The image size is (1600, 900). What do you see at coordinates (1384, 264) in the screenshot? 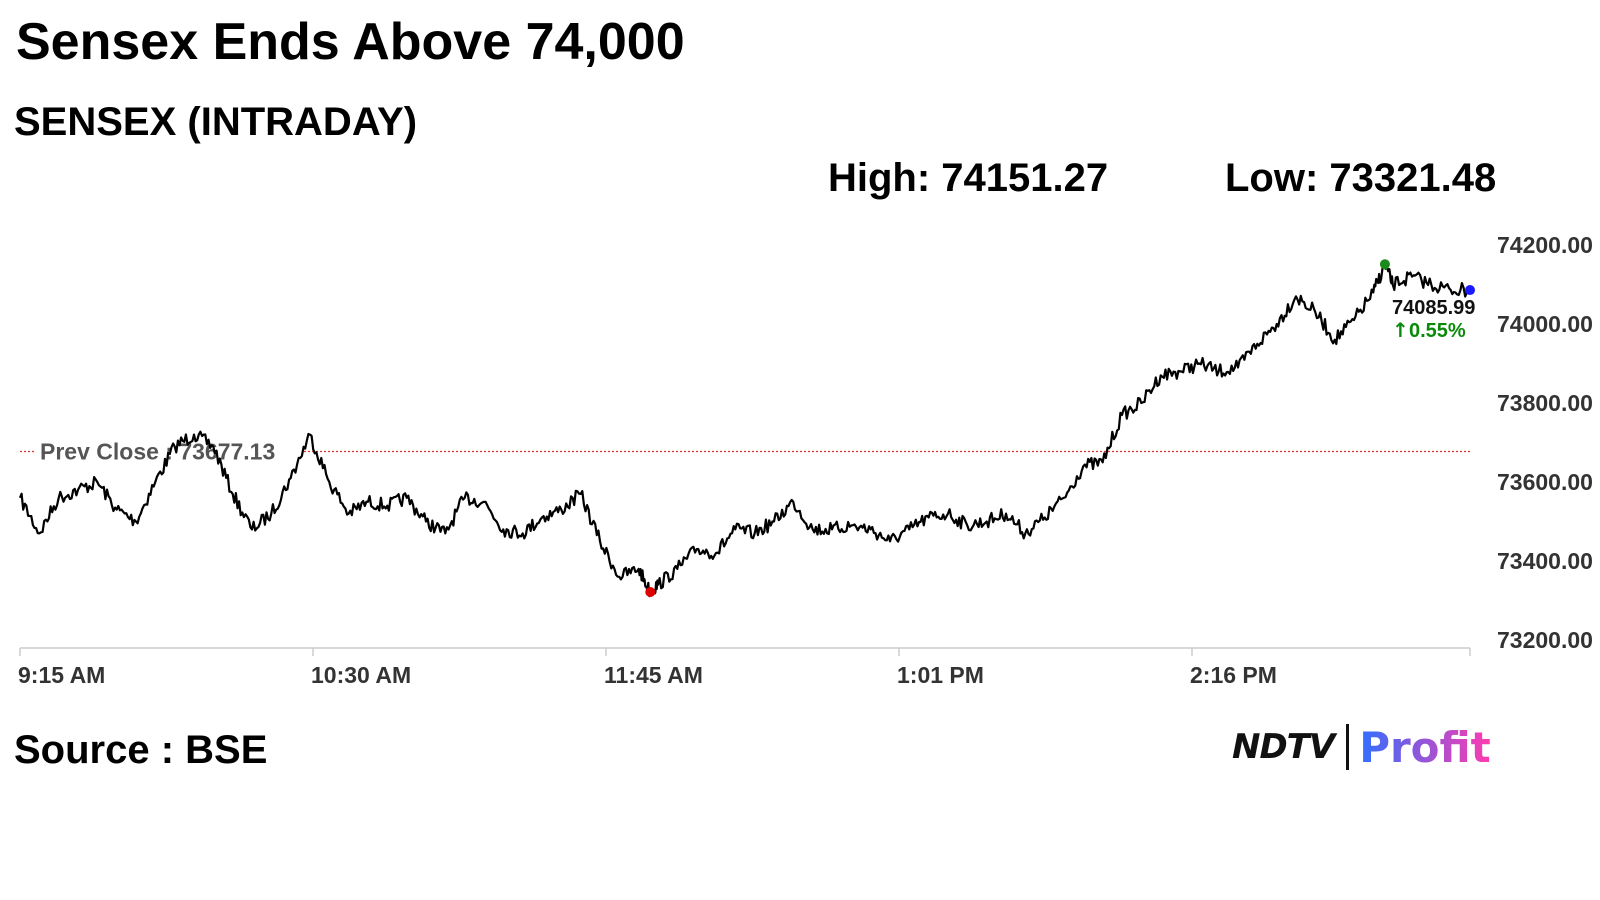
I see `high-marker` at bounding box center [1384, 264].